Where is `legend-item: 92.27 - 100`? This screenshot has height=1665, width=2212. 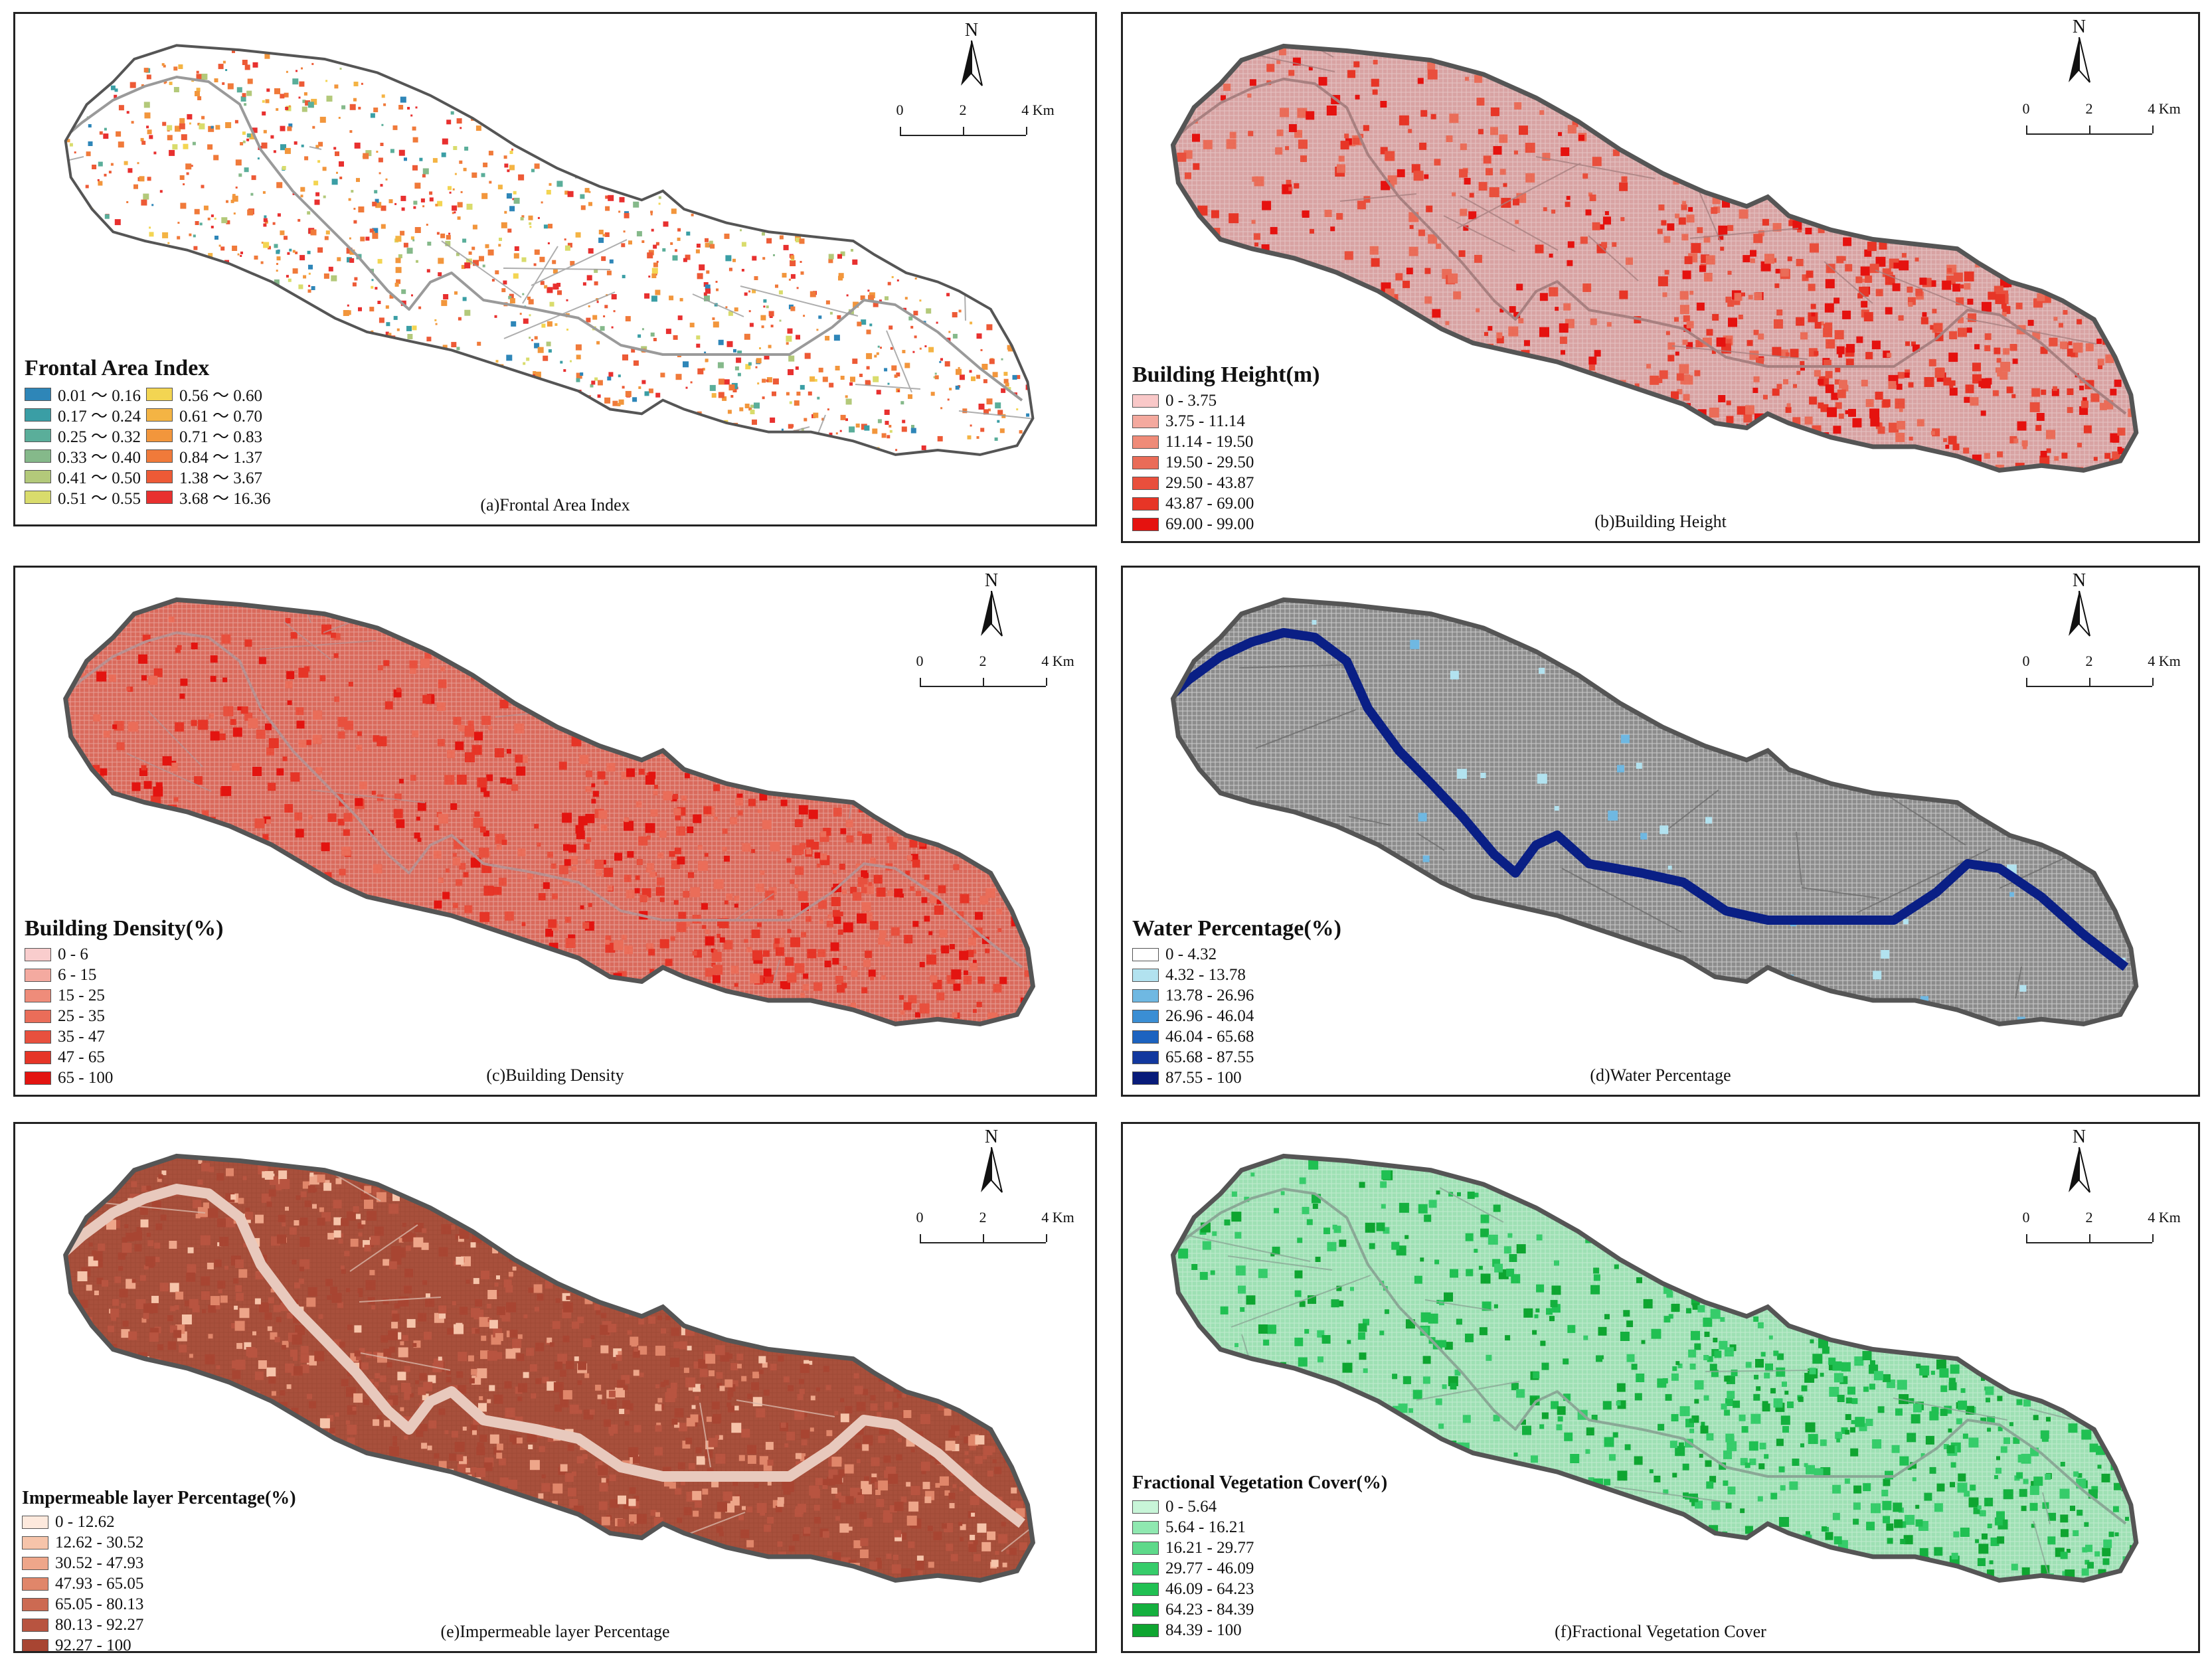
legend-item: 92.27 - 100 is located at coordinates (159, 1643).